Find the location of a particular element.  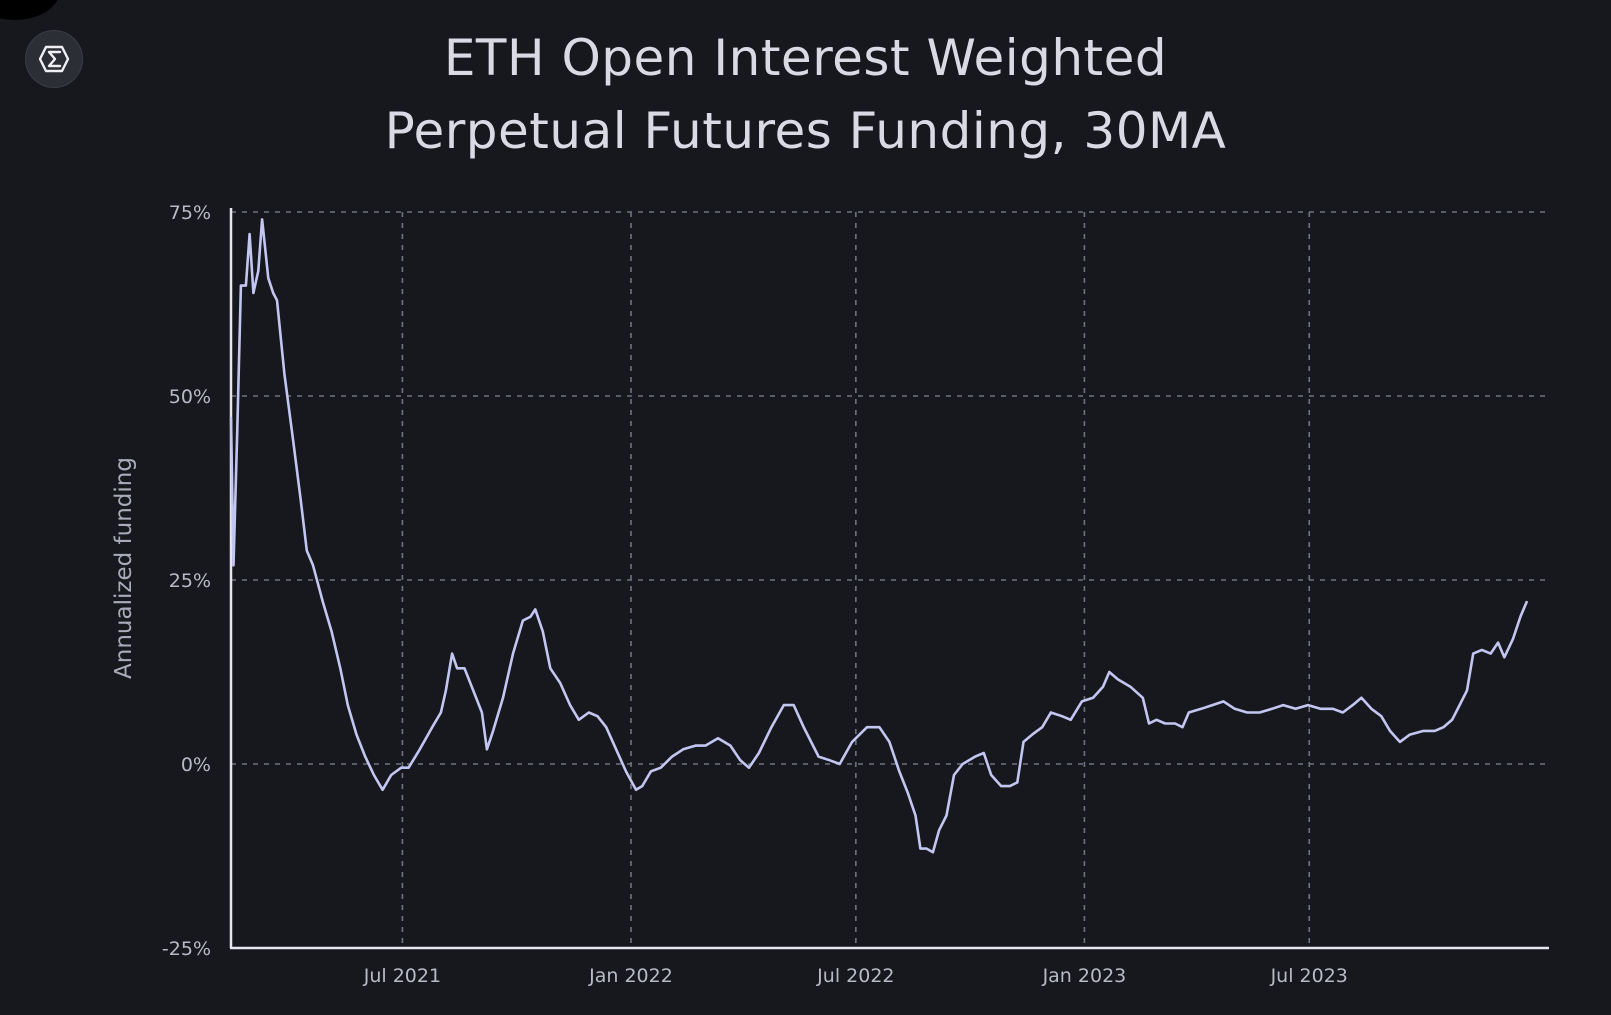

y-axis-label: Annualized funding is located at coordinates (124, 568).